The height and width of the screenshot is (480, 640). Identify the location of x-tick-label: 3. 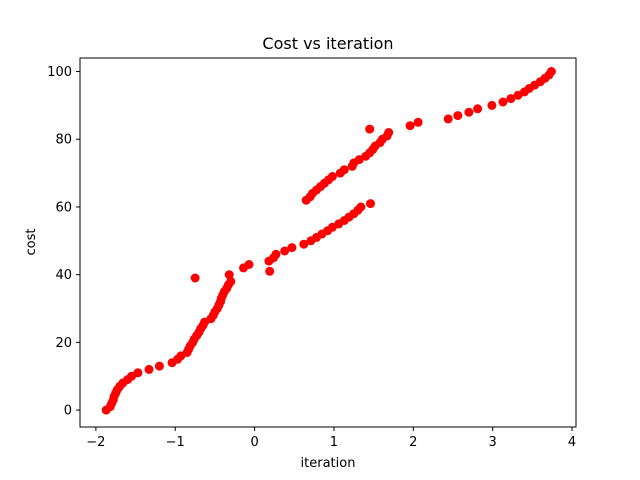
(493, 442).